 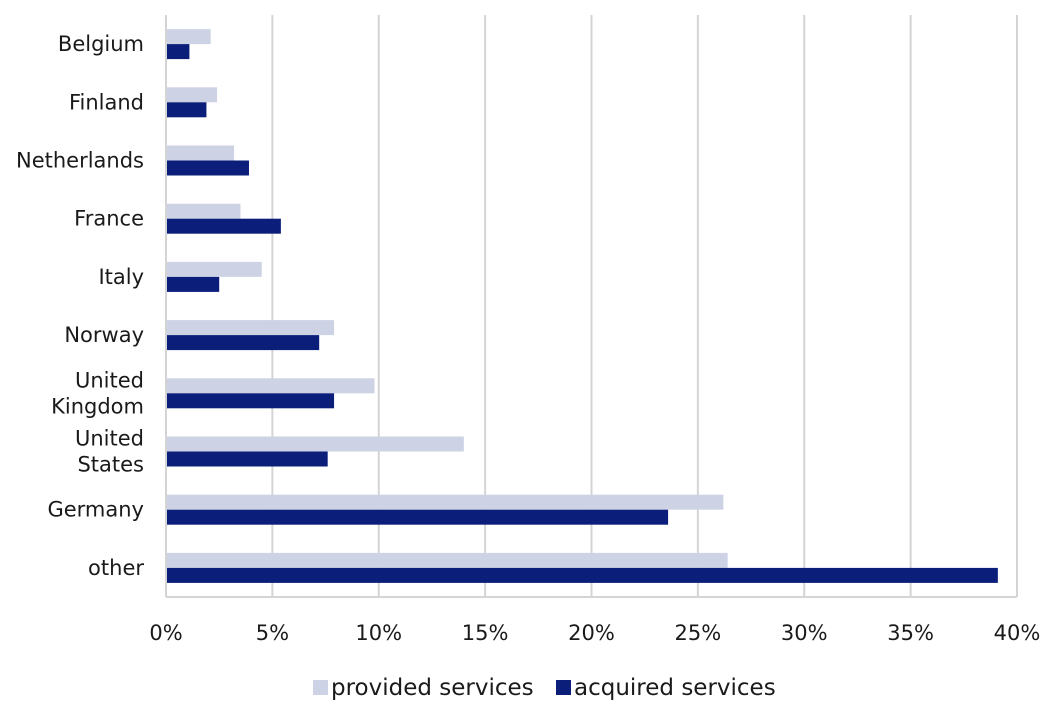 I want to click on x-tick-label: 0%, so click(x=165, y=633).